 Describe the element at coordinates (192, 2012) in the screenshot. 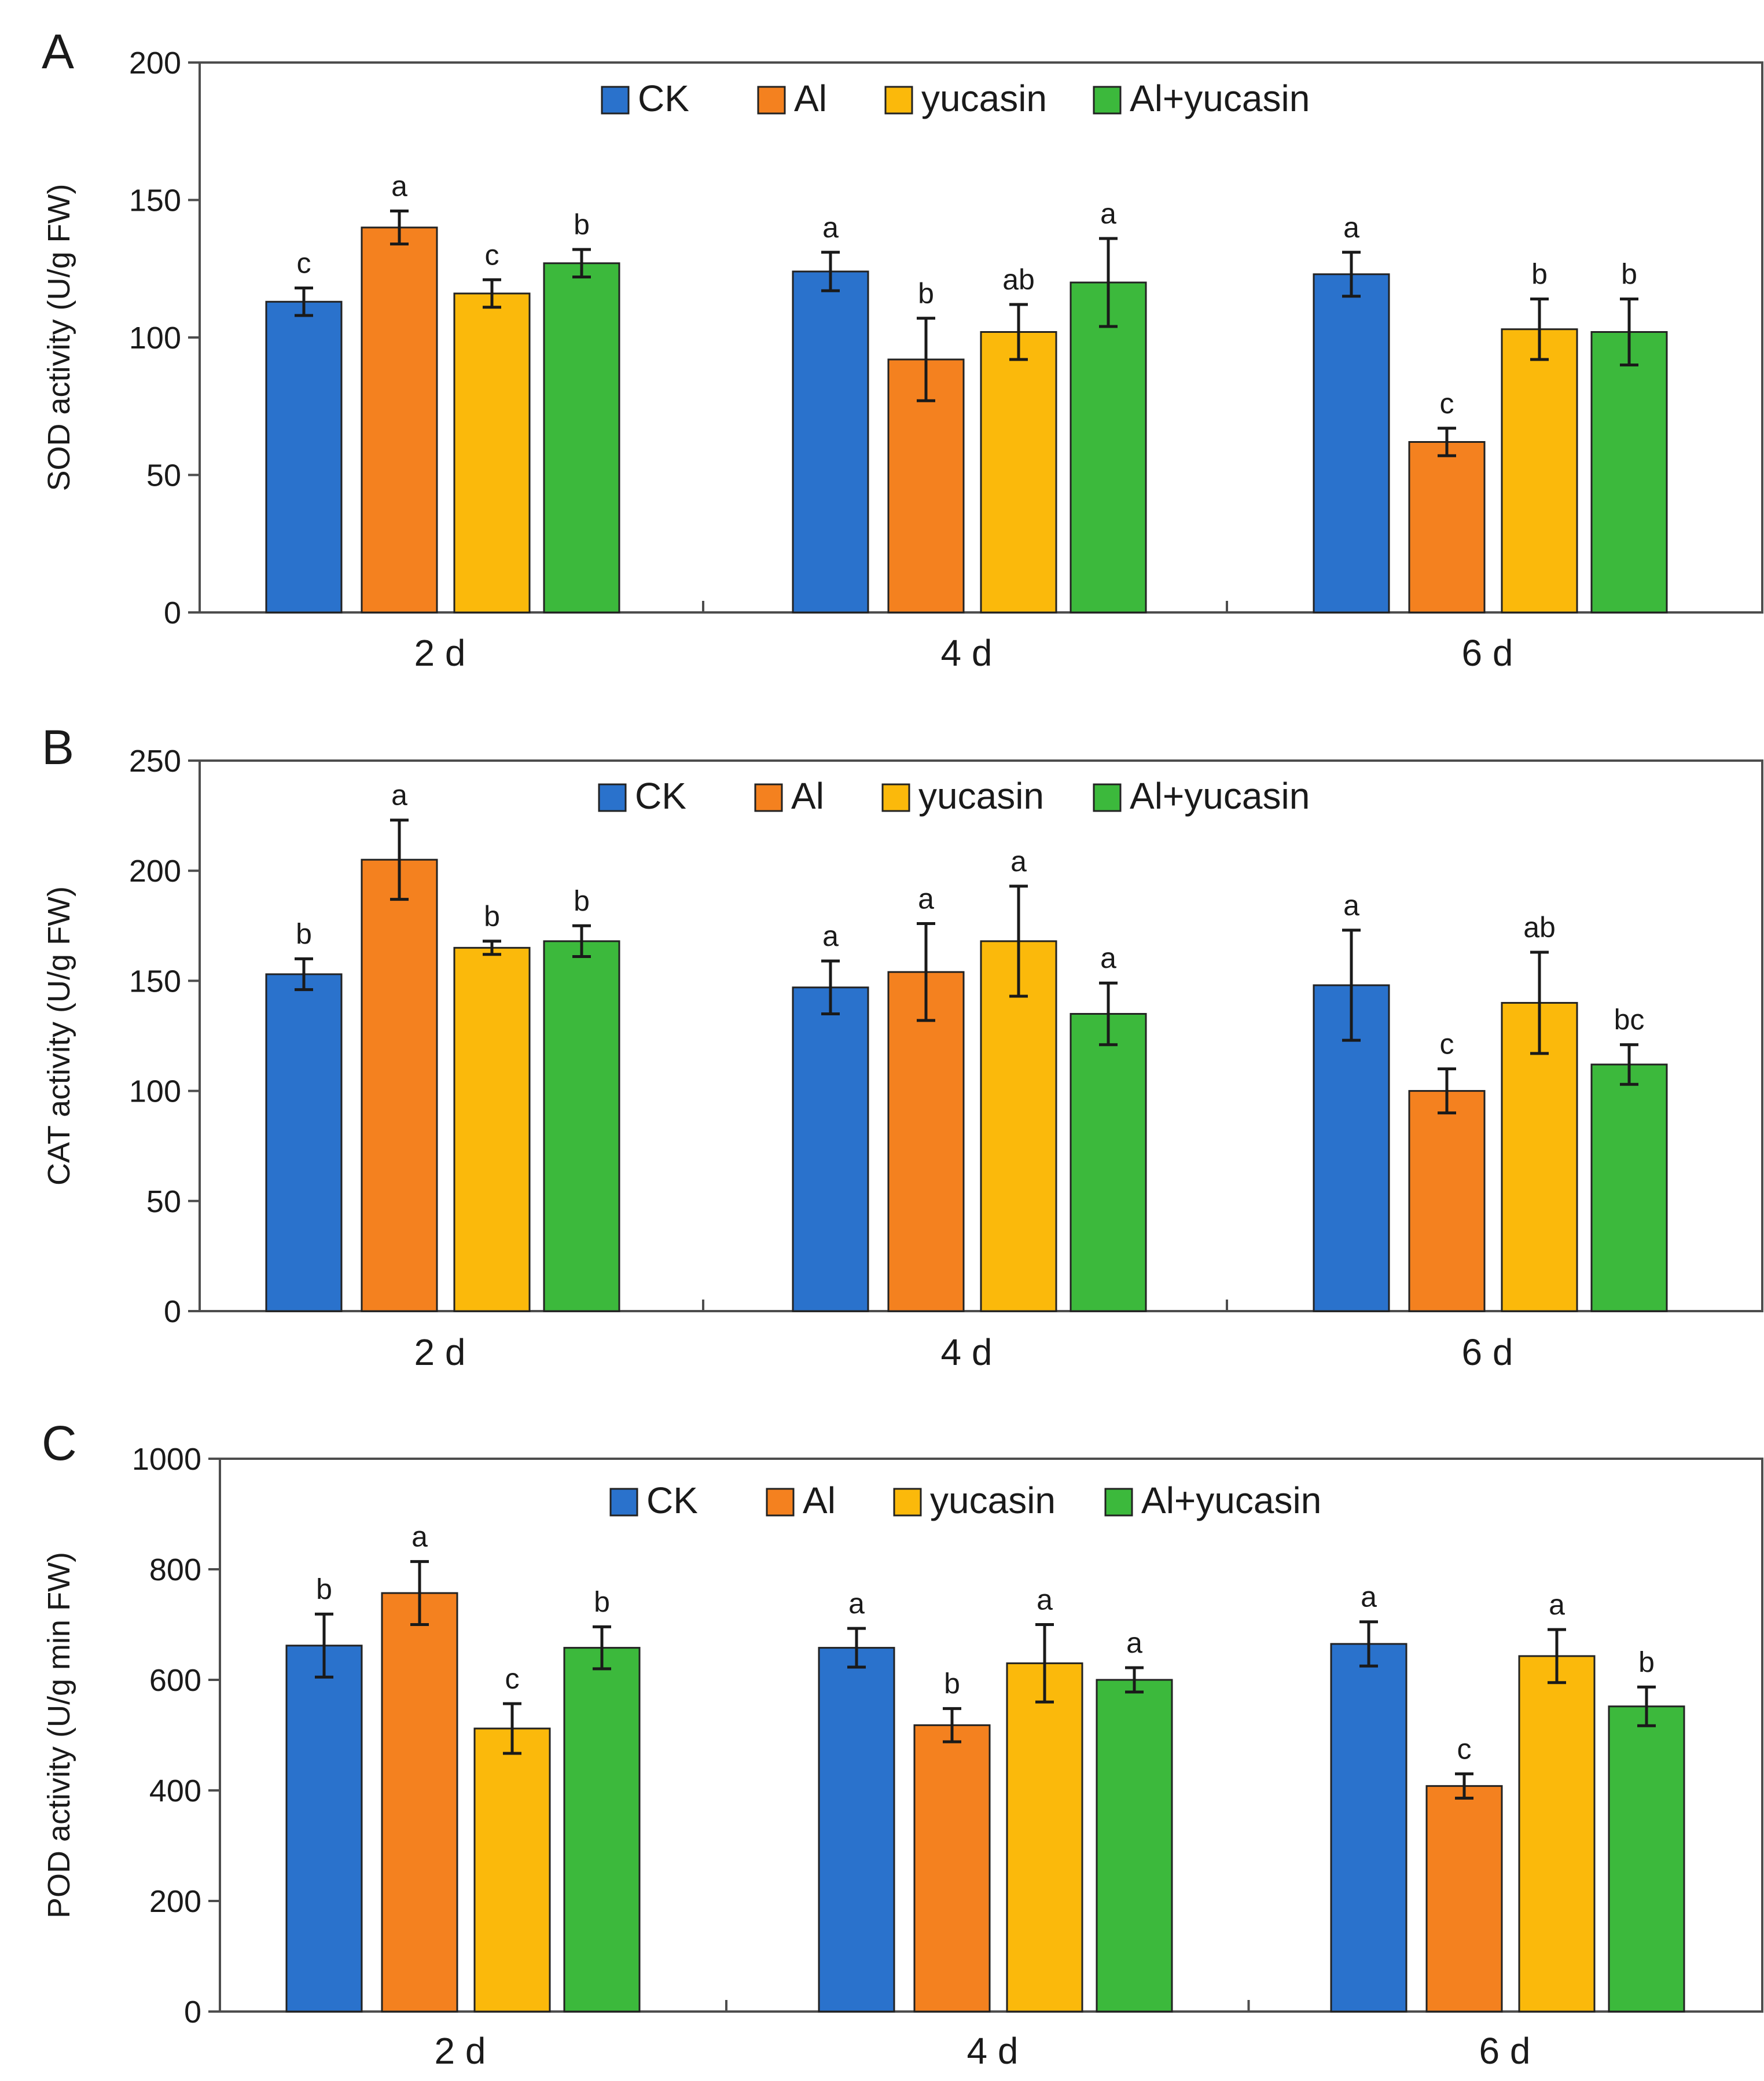

I see `panel-c-y-tick-label: 0` at that location.